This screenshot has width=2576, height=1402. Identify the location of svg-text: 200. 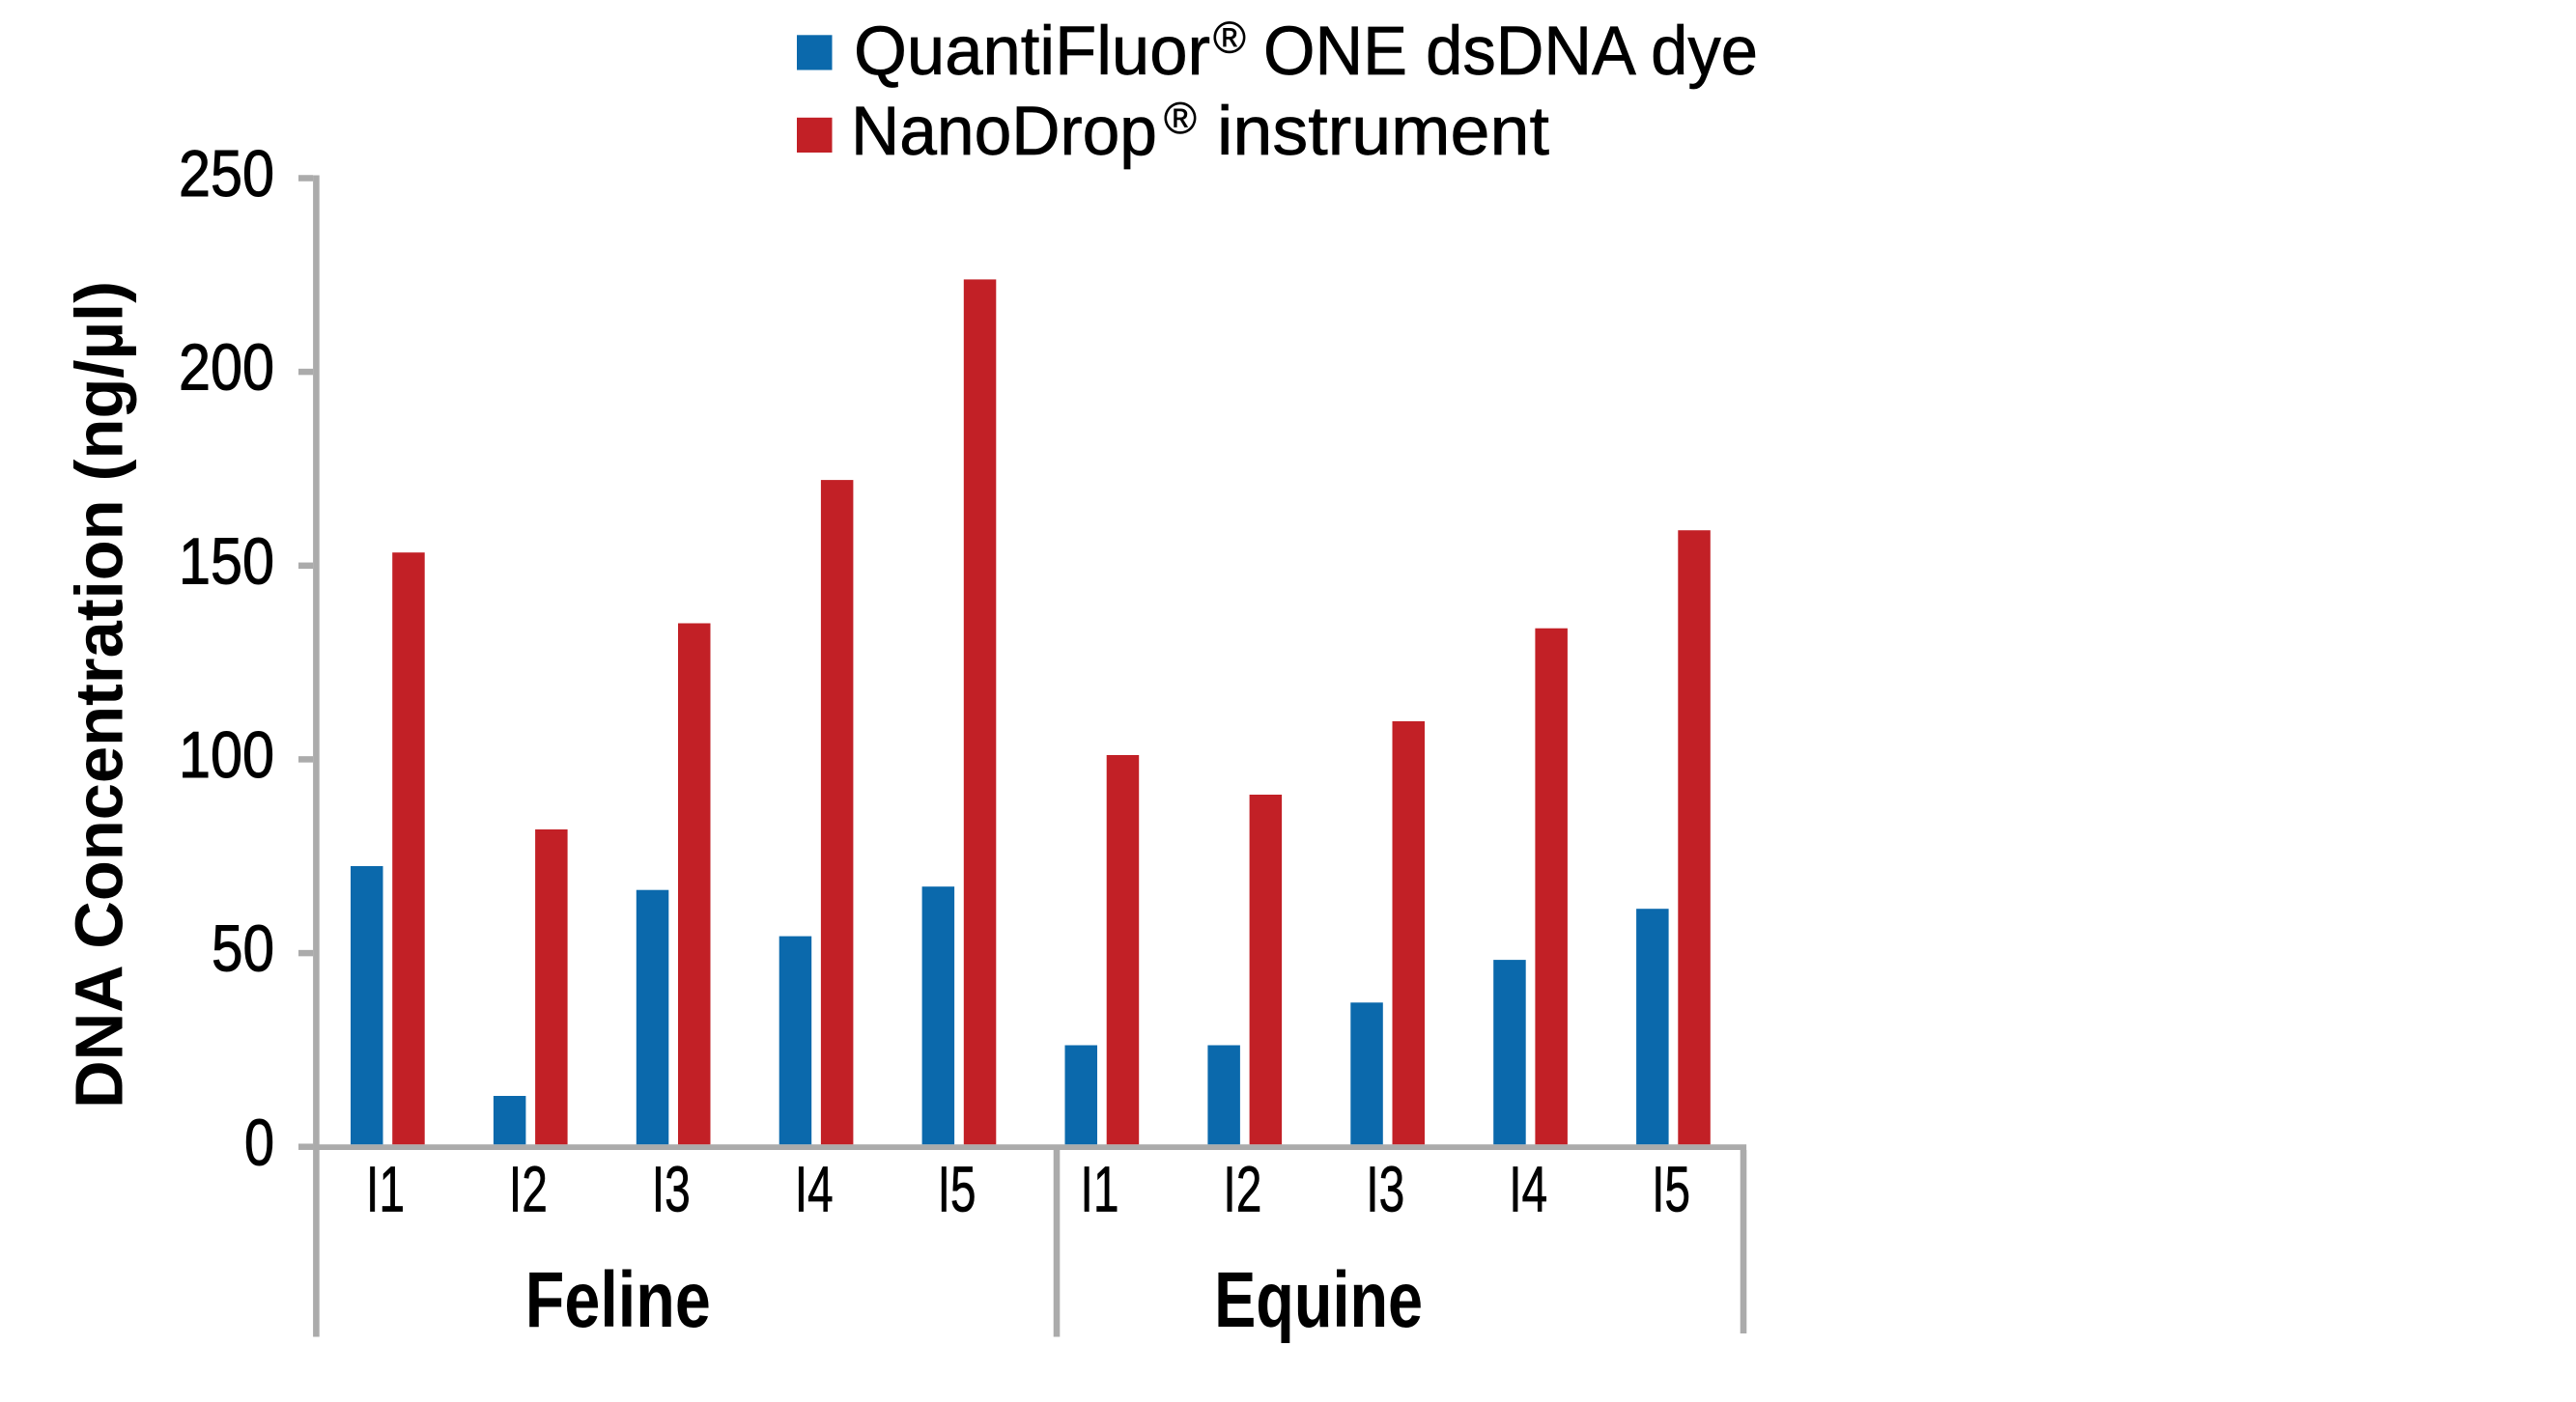
(226, 368).